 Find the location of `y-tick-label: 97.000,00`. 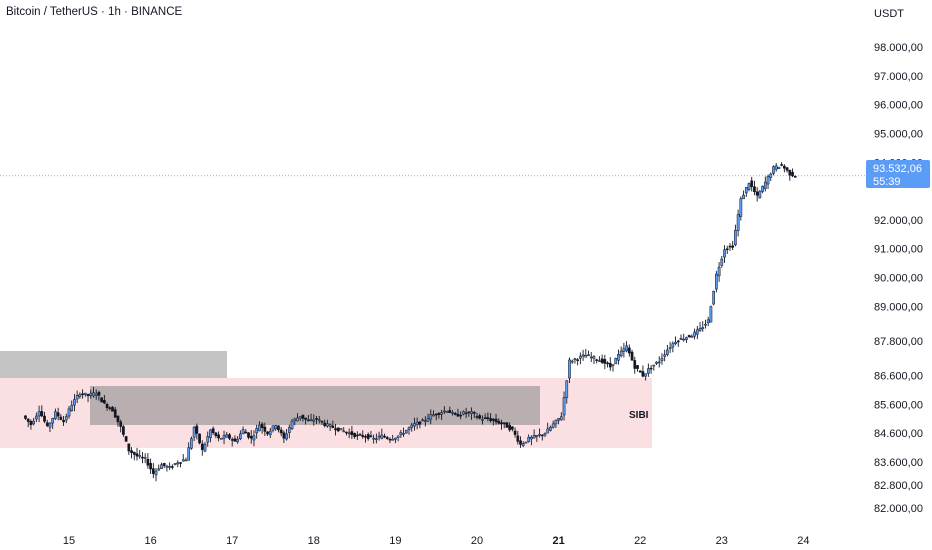

y-tick-label: 97.000,00 is located at coordinates (898, 77).